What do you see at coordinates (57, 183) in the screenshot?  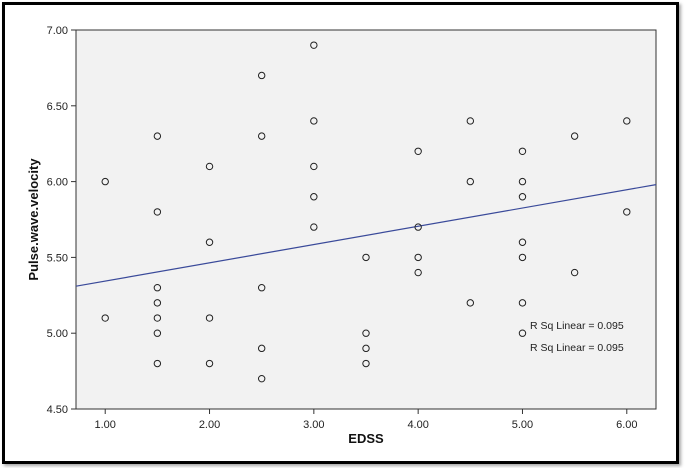 I see `y-tick-label: 6.00` at bounding box center [57, 183].